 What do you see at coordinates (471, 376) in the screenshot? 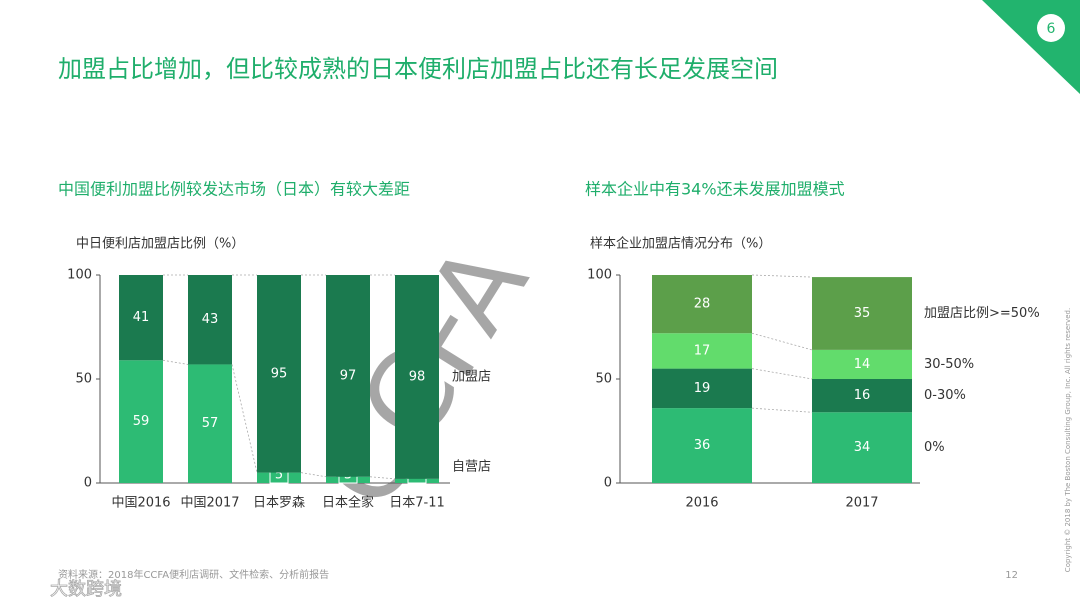
I see `series-label: 加盟店` at bounding box center [471, 376].